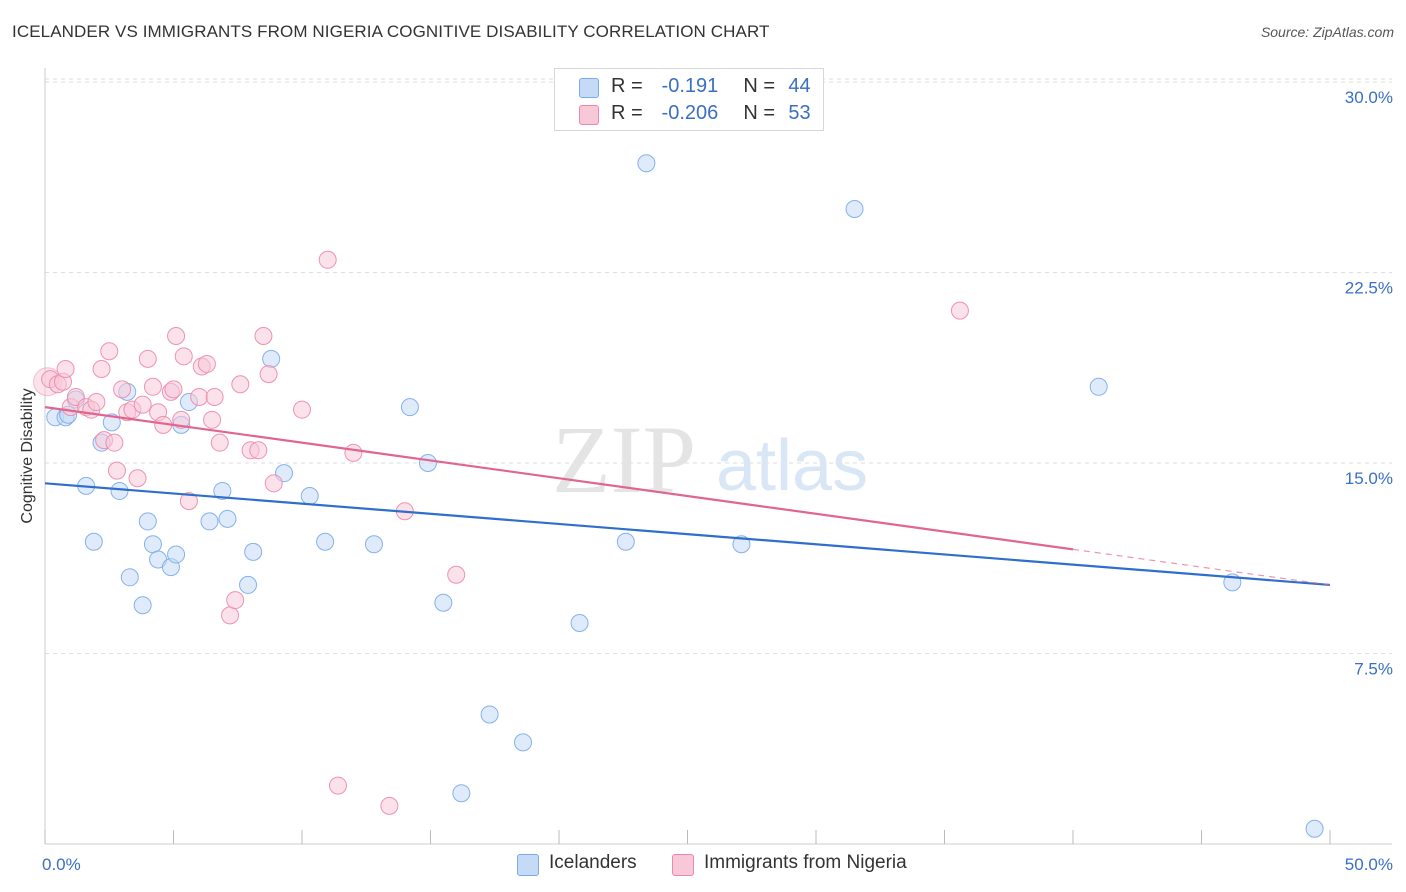 This screenshot has width=1406, height=892. Describe the element at coordinates (528, 865) in the screenshot. I see `bottom-legend-swatch-icelanders` at that location.